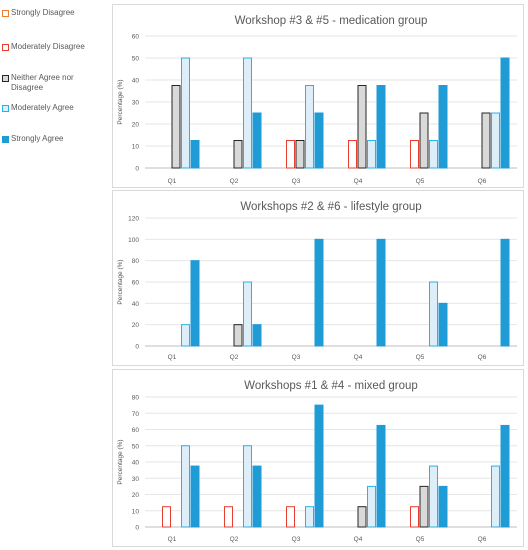  I want to click on legend-label: Strongly Disagree, so click(43, 12).